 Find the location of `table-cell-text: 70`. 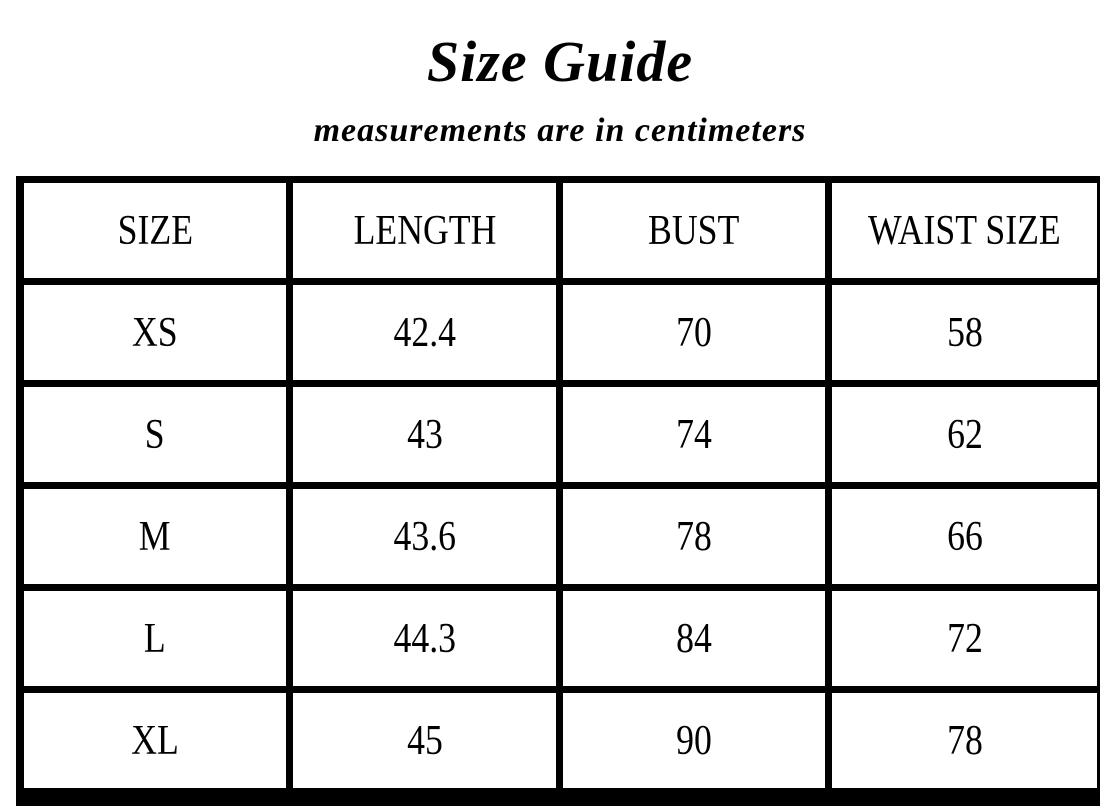

table-cell-text: 70 is located at coordinates (694, 332).